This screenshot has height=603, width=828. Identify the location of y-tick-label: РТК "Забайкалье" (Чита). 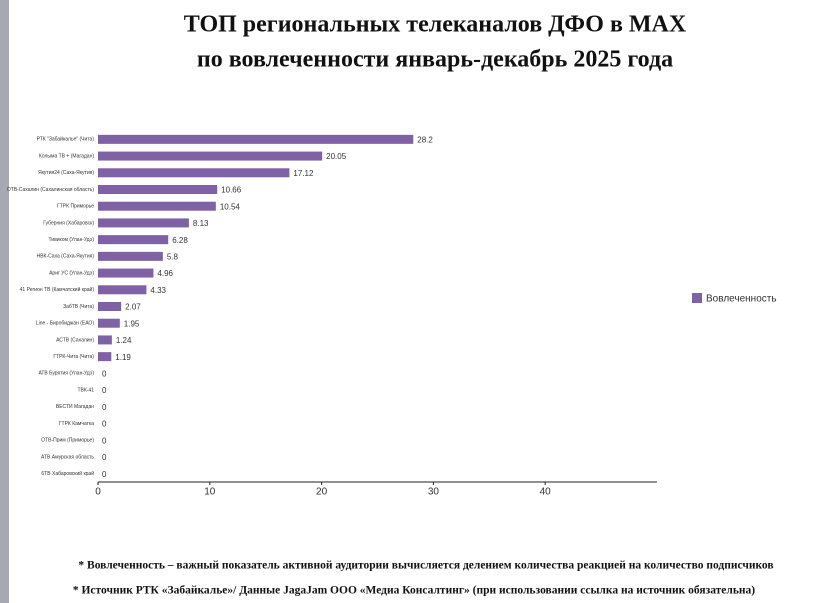
(66, 139).